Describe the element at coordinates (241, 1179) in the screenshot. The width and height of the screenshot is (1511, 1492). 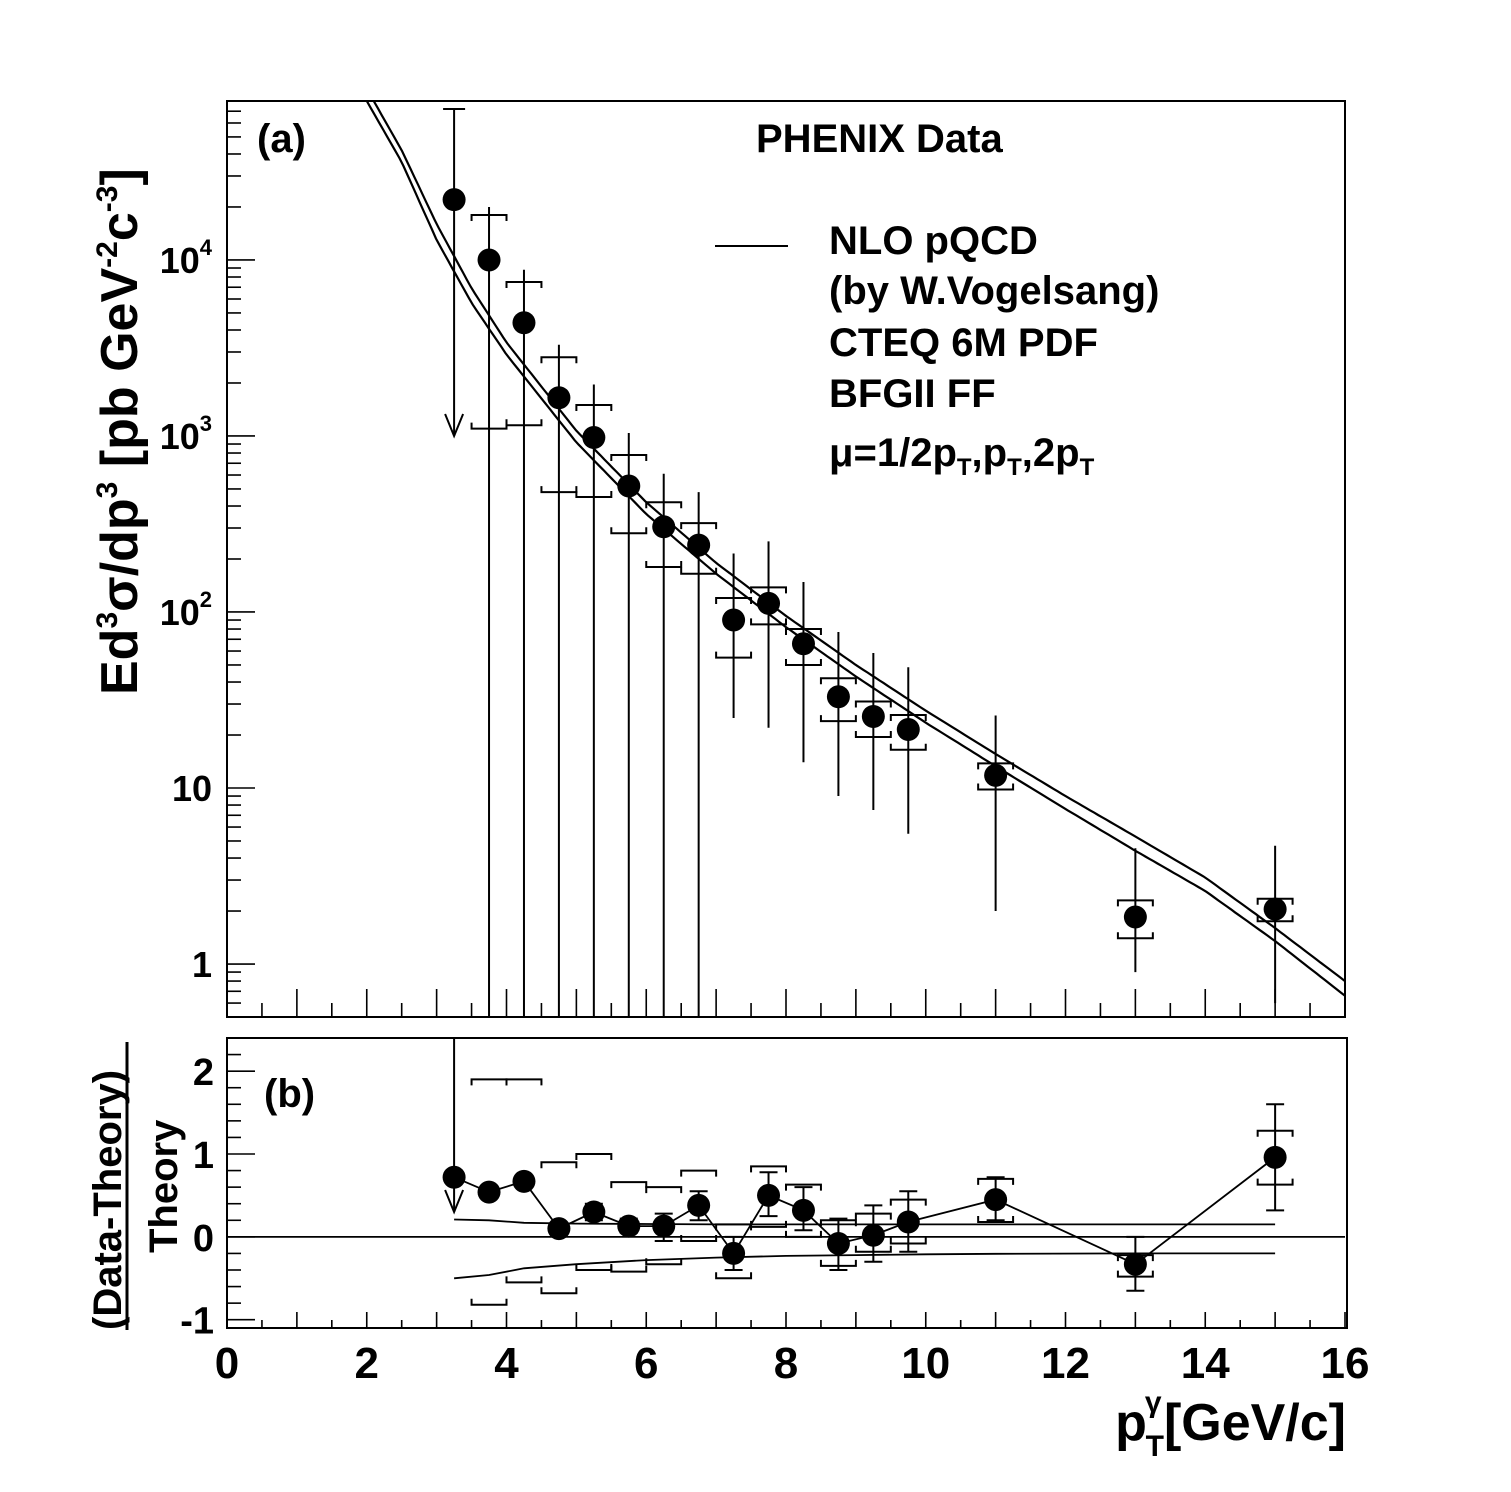
I see `panel-b-y-ticks` at that location.